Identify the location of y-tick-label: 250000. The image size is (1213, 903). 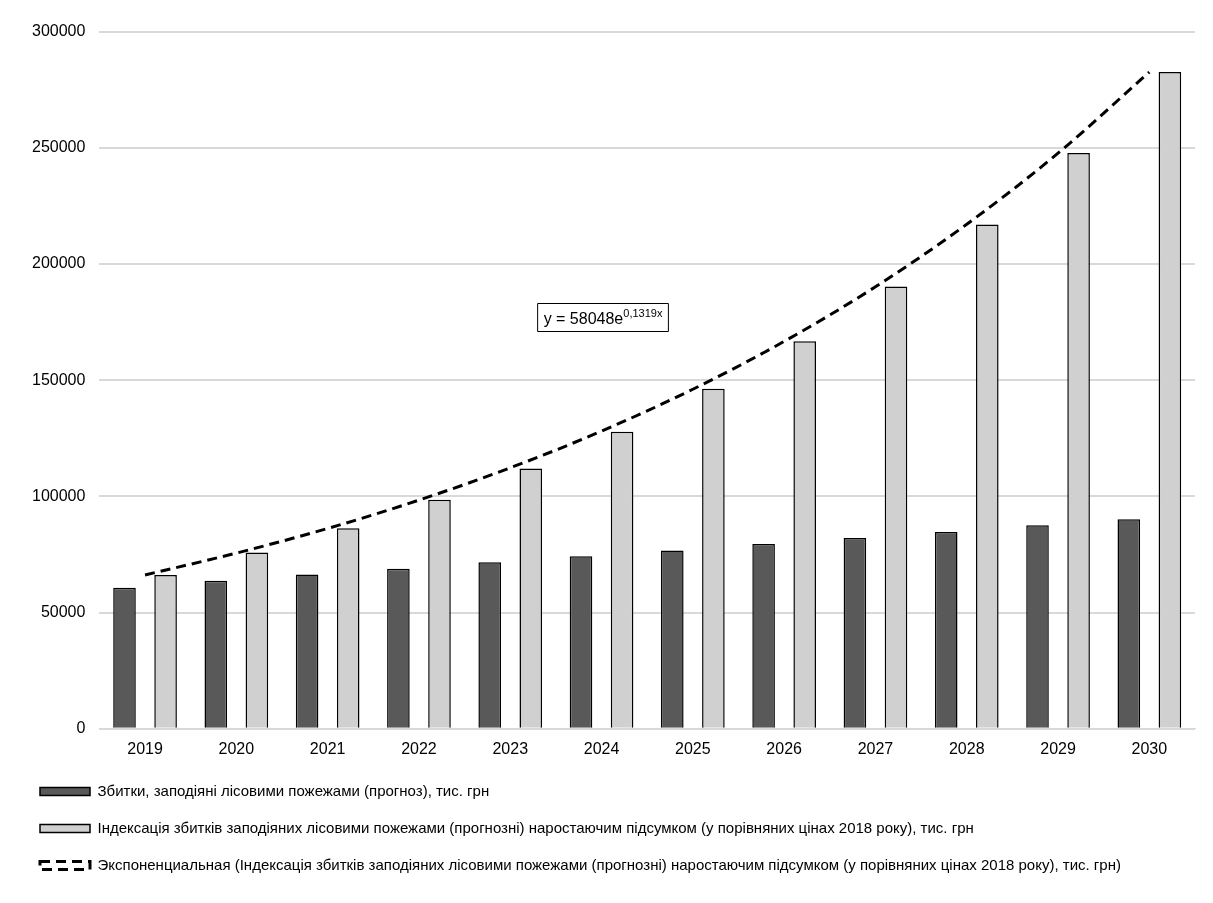
(59, 147).